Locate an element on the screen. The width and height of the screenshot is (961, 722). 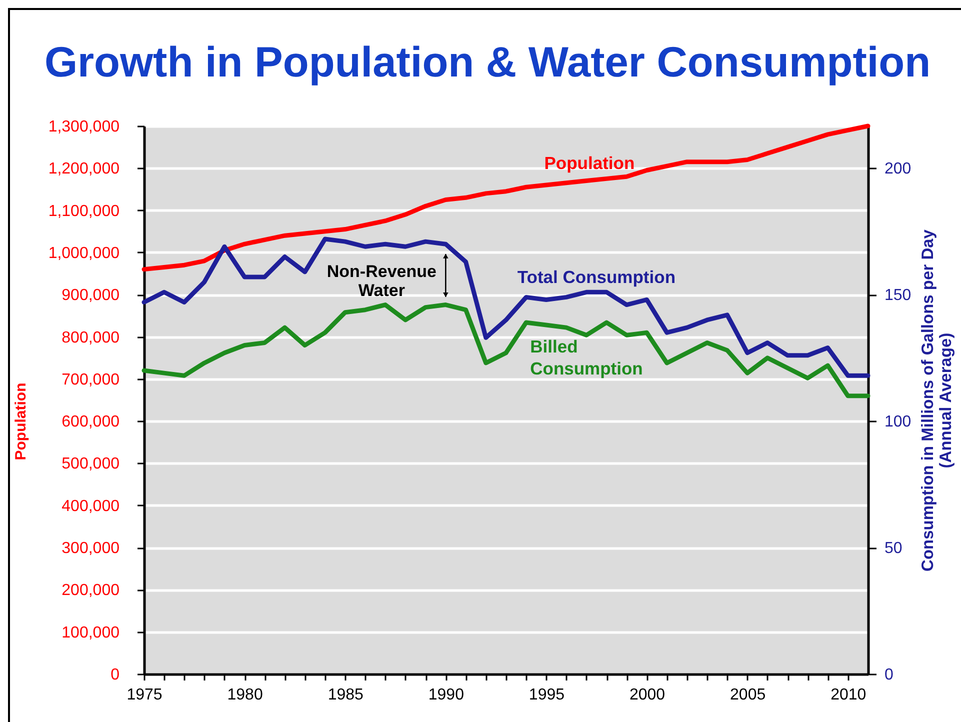
y2-tick-label: 50 is located at coordinates (893, 549).